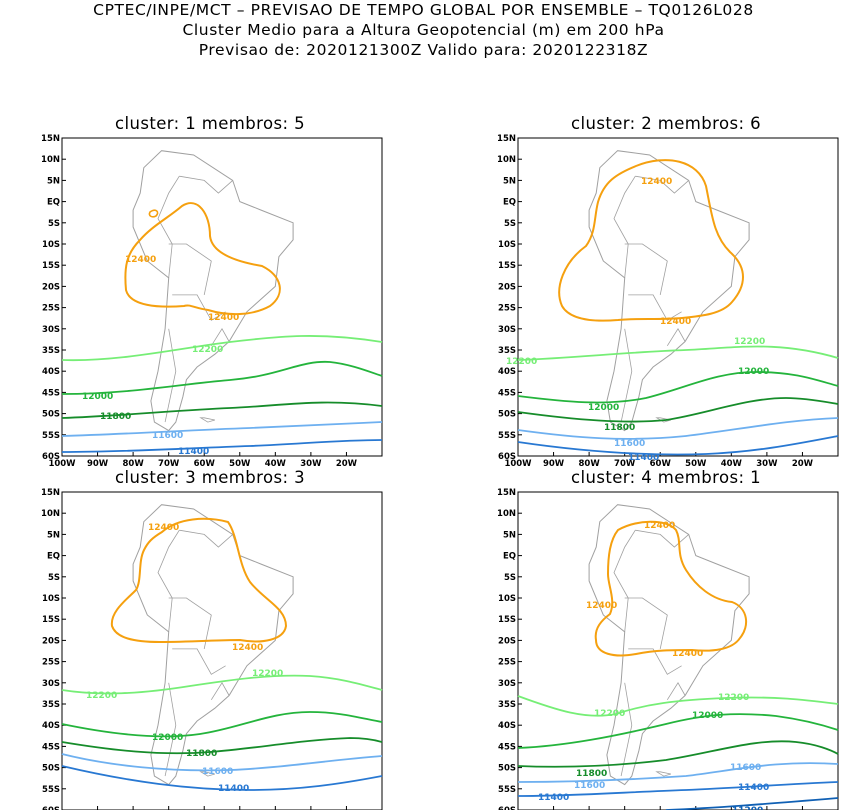 The width and height of the screenshot is (847, 810). I want to click on lon-label: 70W, so click(169, 464).